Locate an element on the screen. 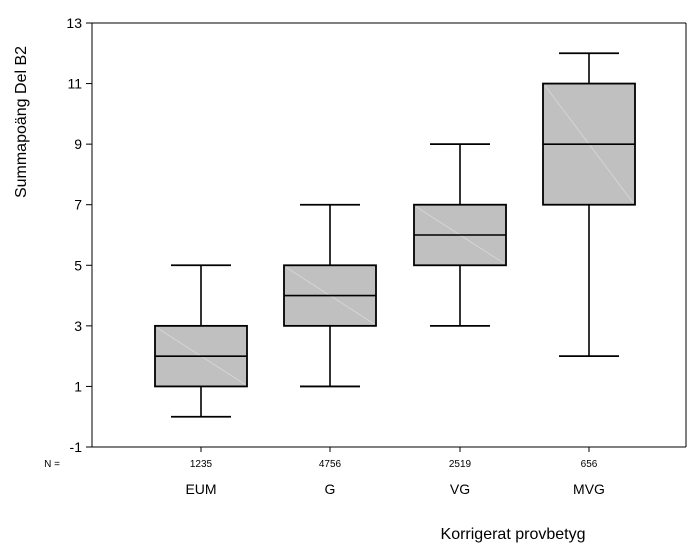 The height and width of the screenshot is (547, 693). y-tick-label: -1 is located at coordinates (76, 447).